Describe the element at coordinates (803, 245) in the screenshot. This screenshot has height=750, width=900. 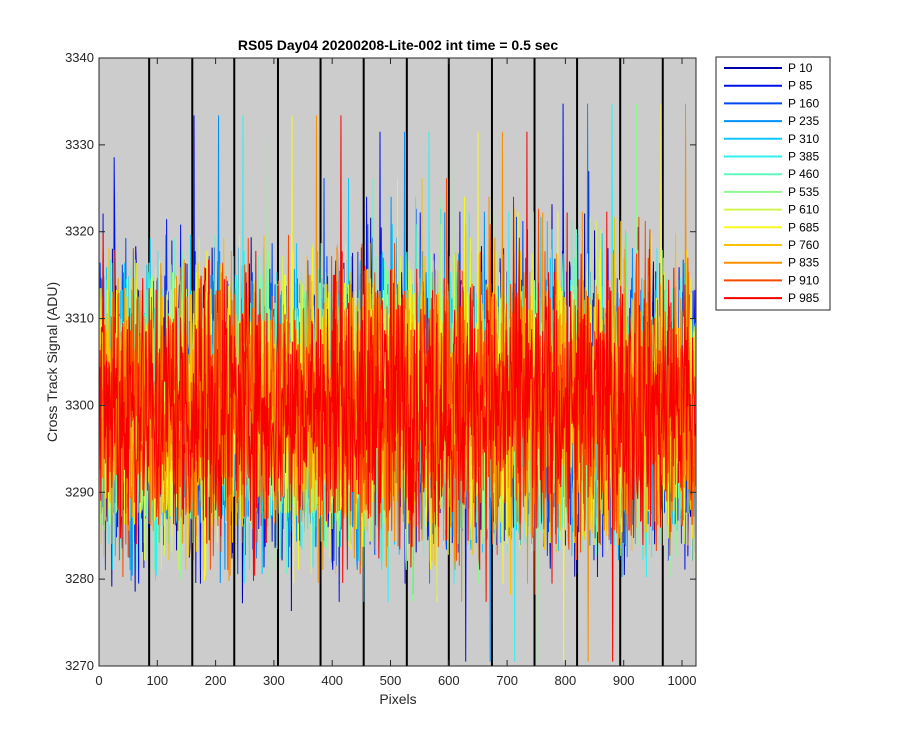
I see `legend-label-10: P 760` at that location.